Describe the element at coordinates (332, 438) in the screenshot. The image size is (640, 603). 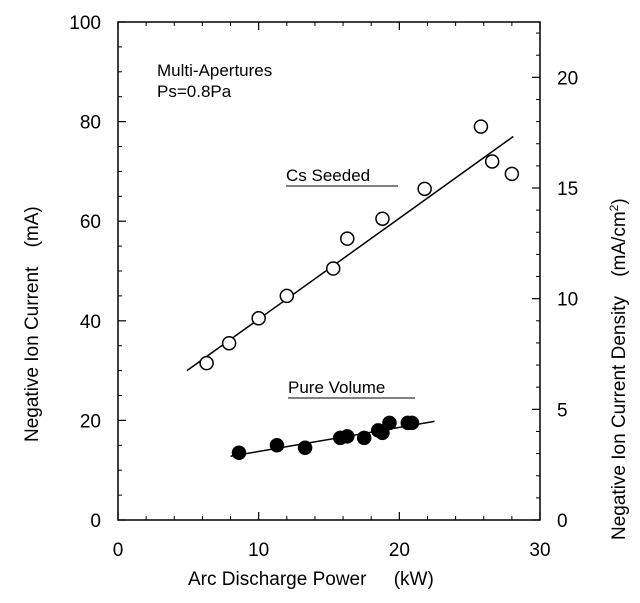
I see `fit-line-pure-volume` at that location.